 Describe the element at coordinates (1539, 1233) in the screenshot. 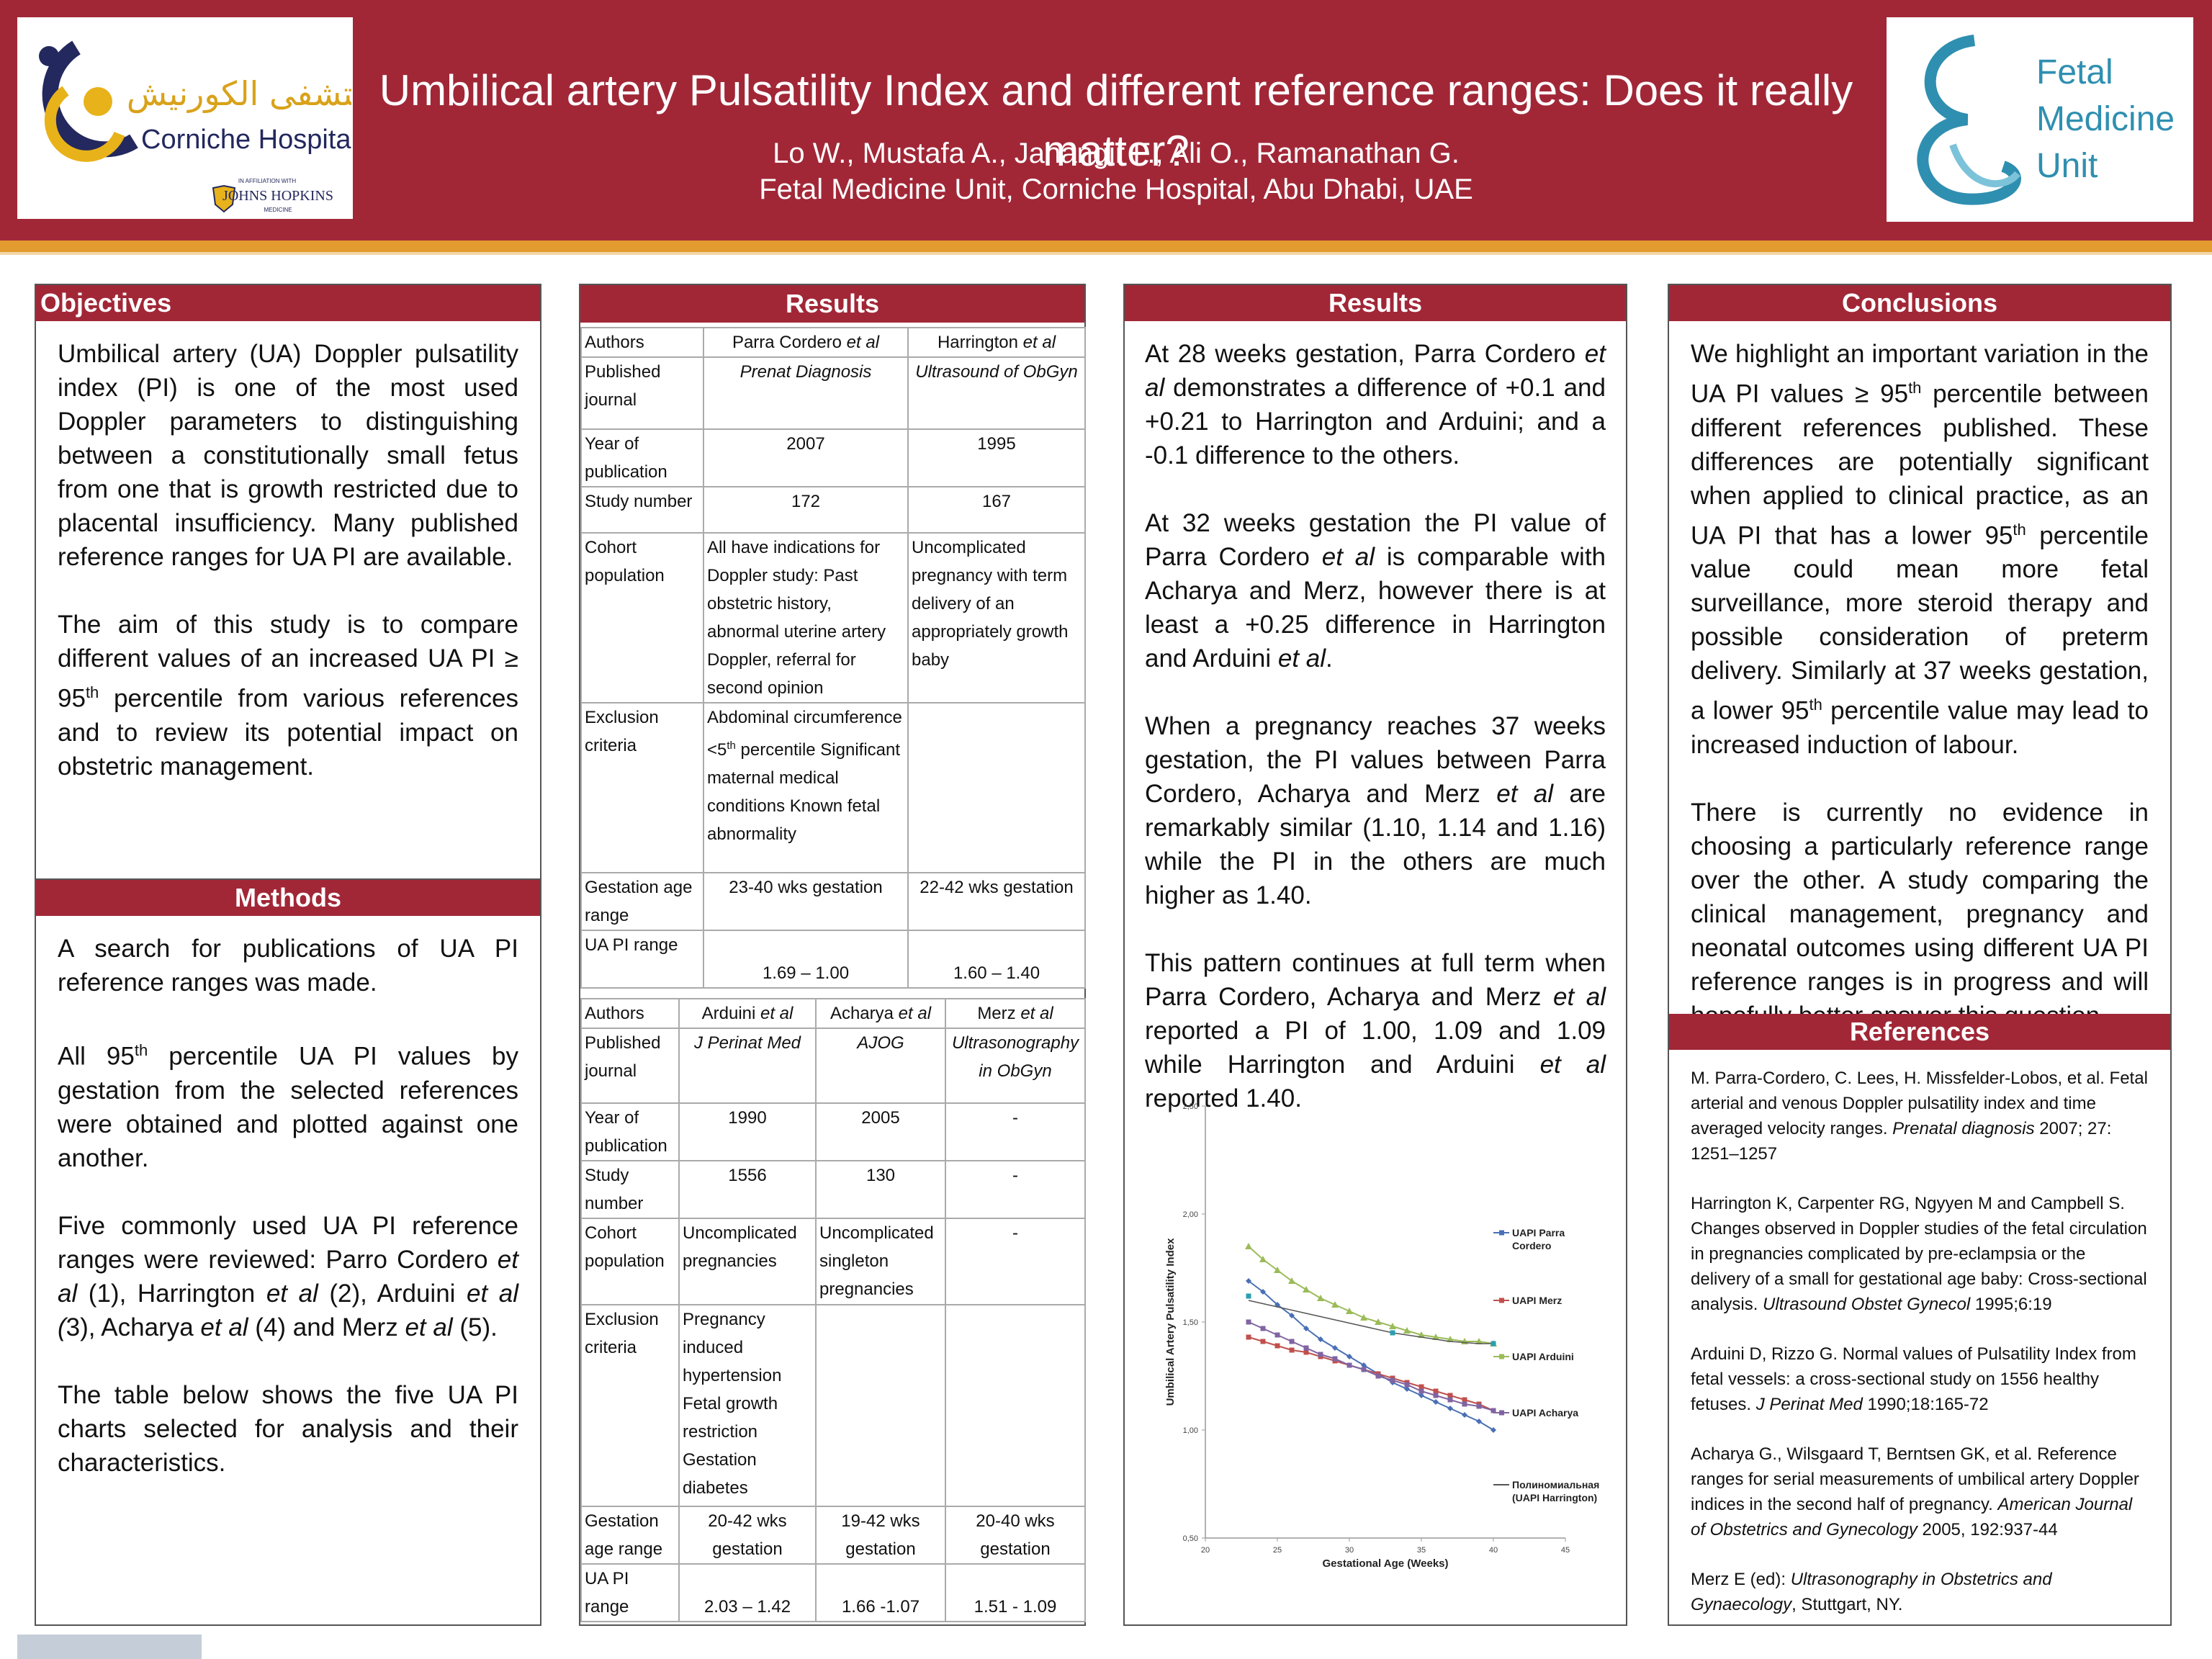

I see `legend-label: UAPI Parra` at that location.